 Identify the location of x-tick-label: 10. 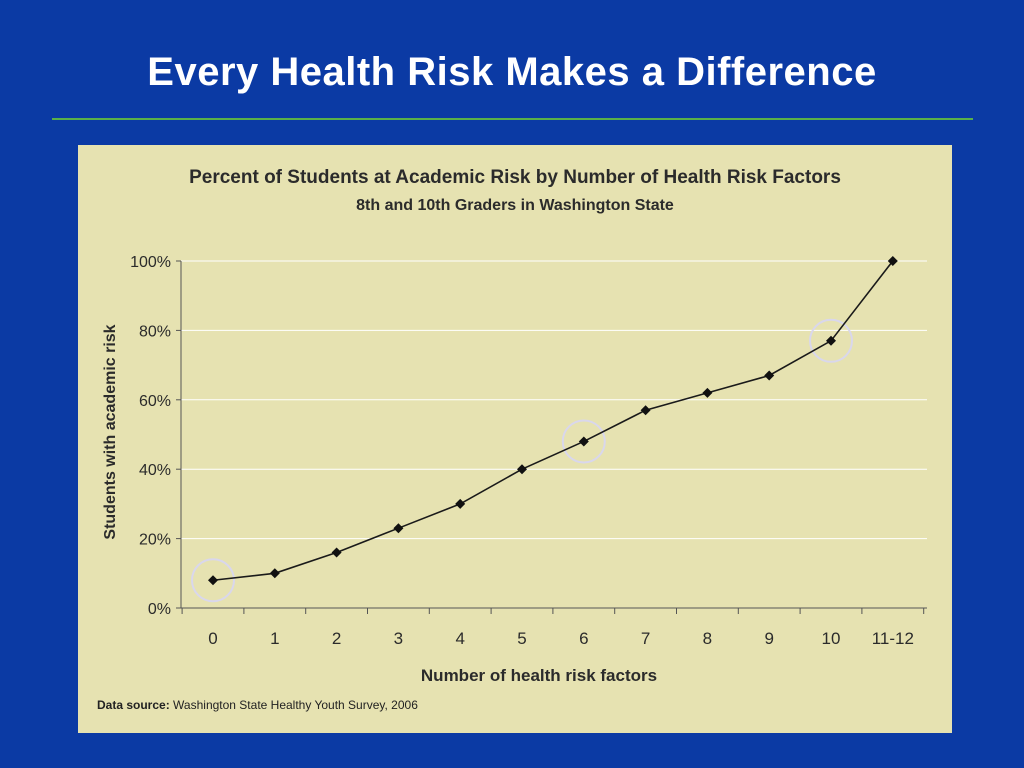
(831, 638).